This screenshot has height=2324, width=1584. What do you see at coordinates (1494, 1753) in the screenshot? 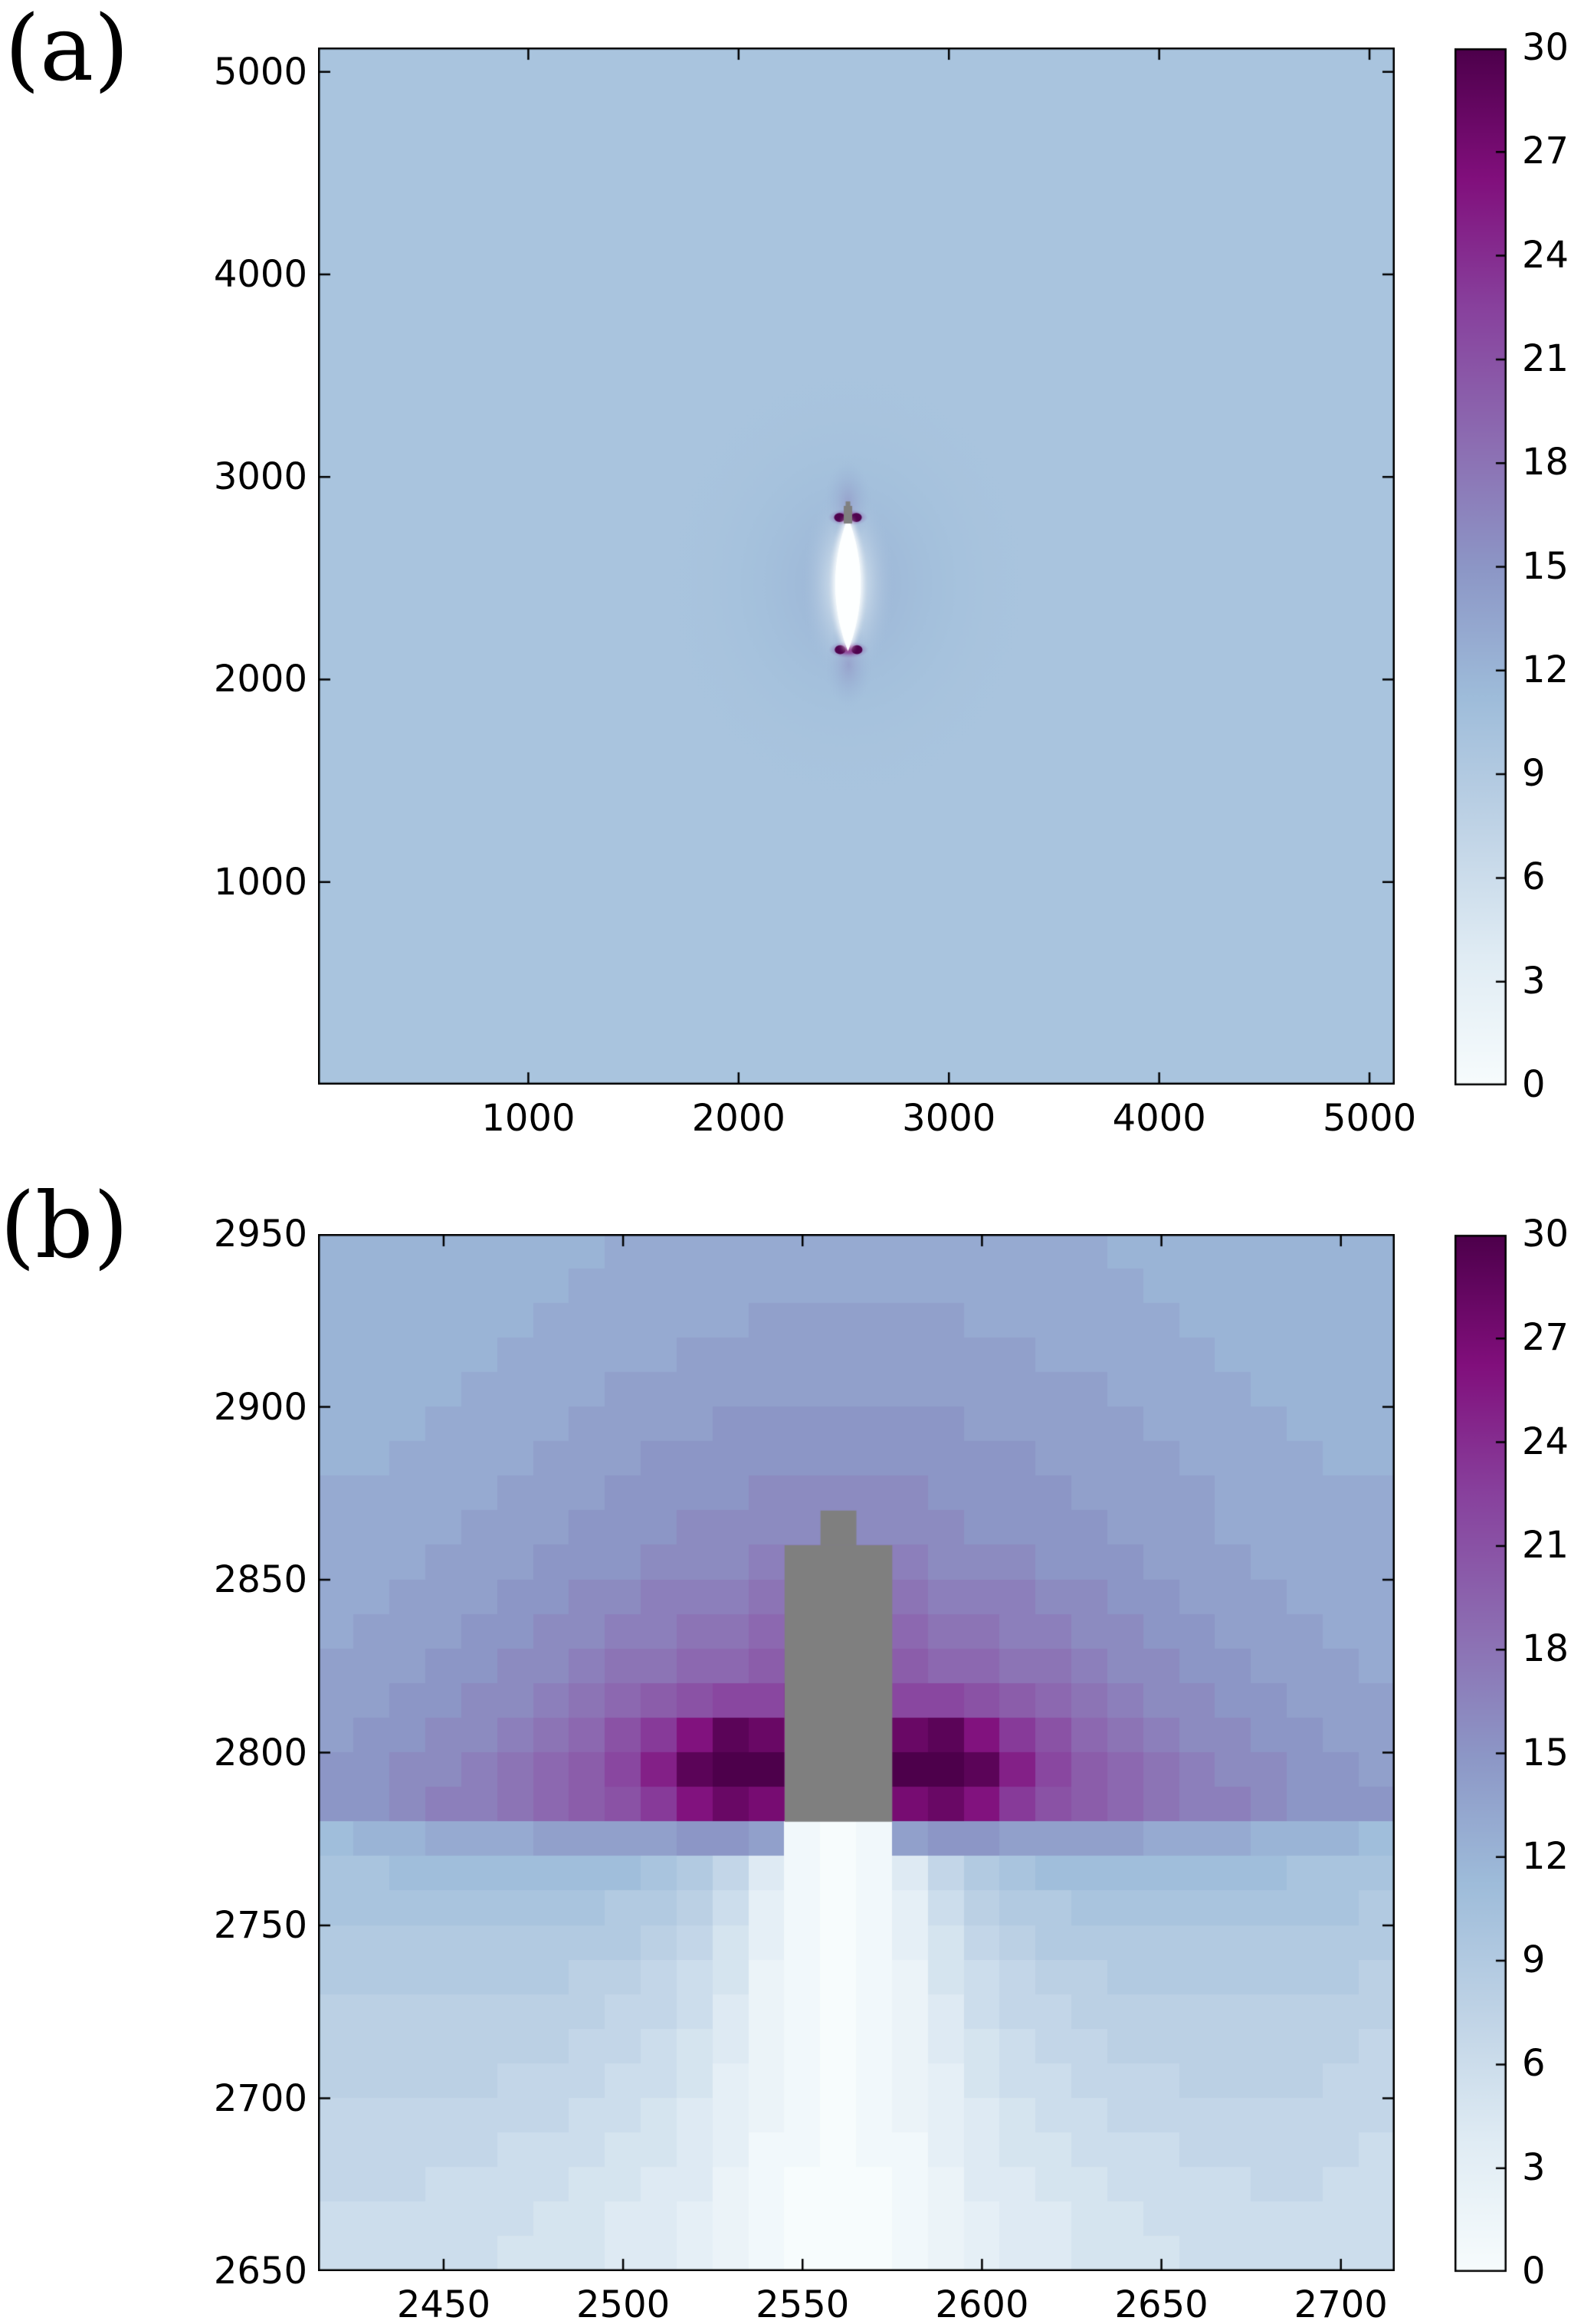
I see `panel-b-colorbar` at bounding box center [1494, 1753].